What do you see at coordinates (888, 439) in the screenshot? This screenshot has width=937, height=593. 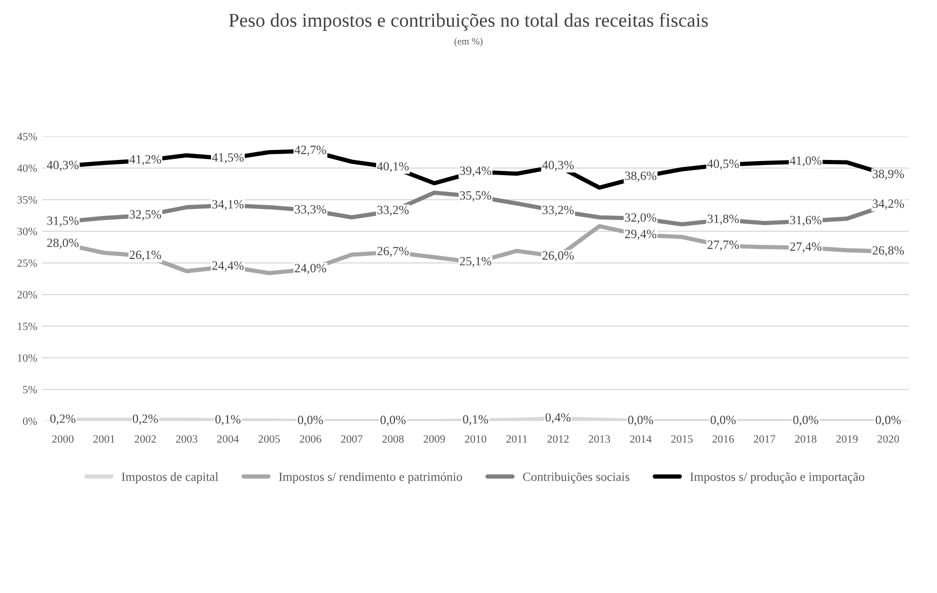 I see `x-tick-label: 2020` at bounding box center [888, 439].